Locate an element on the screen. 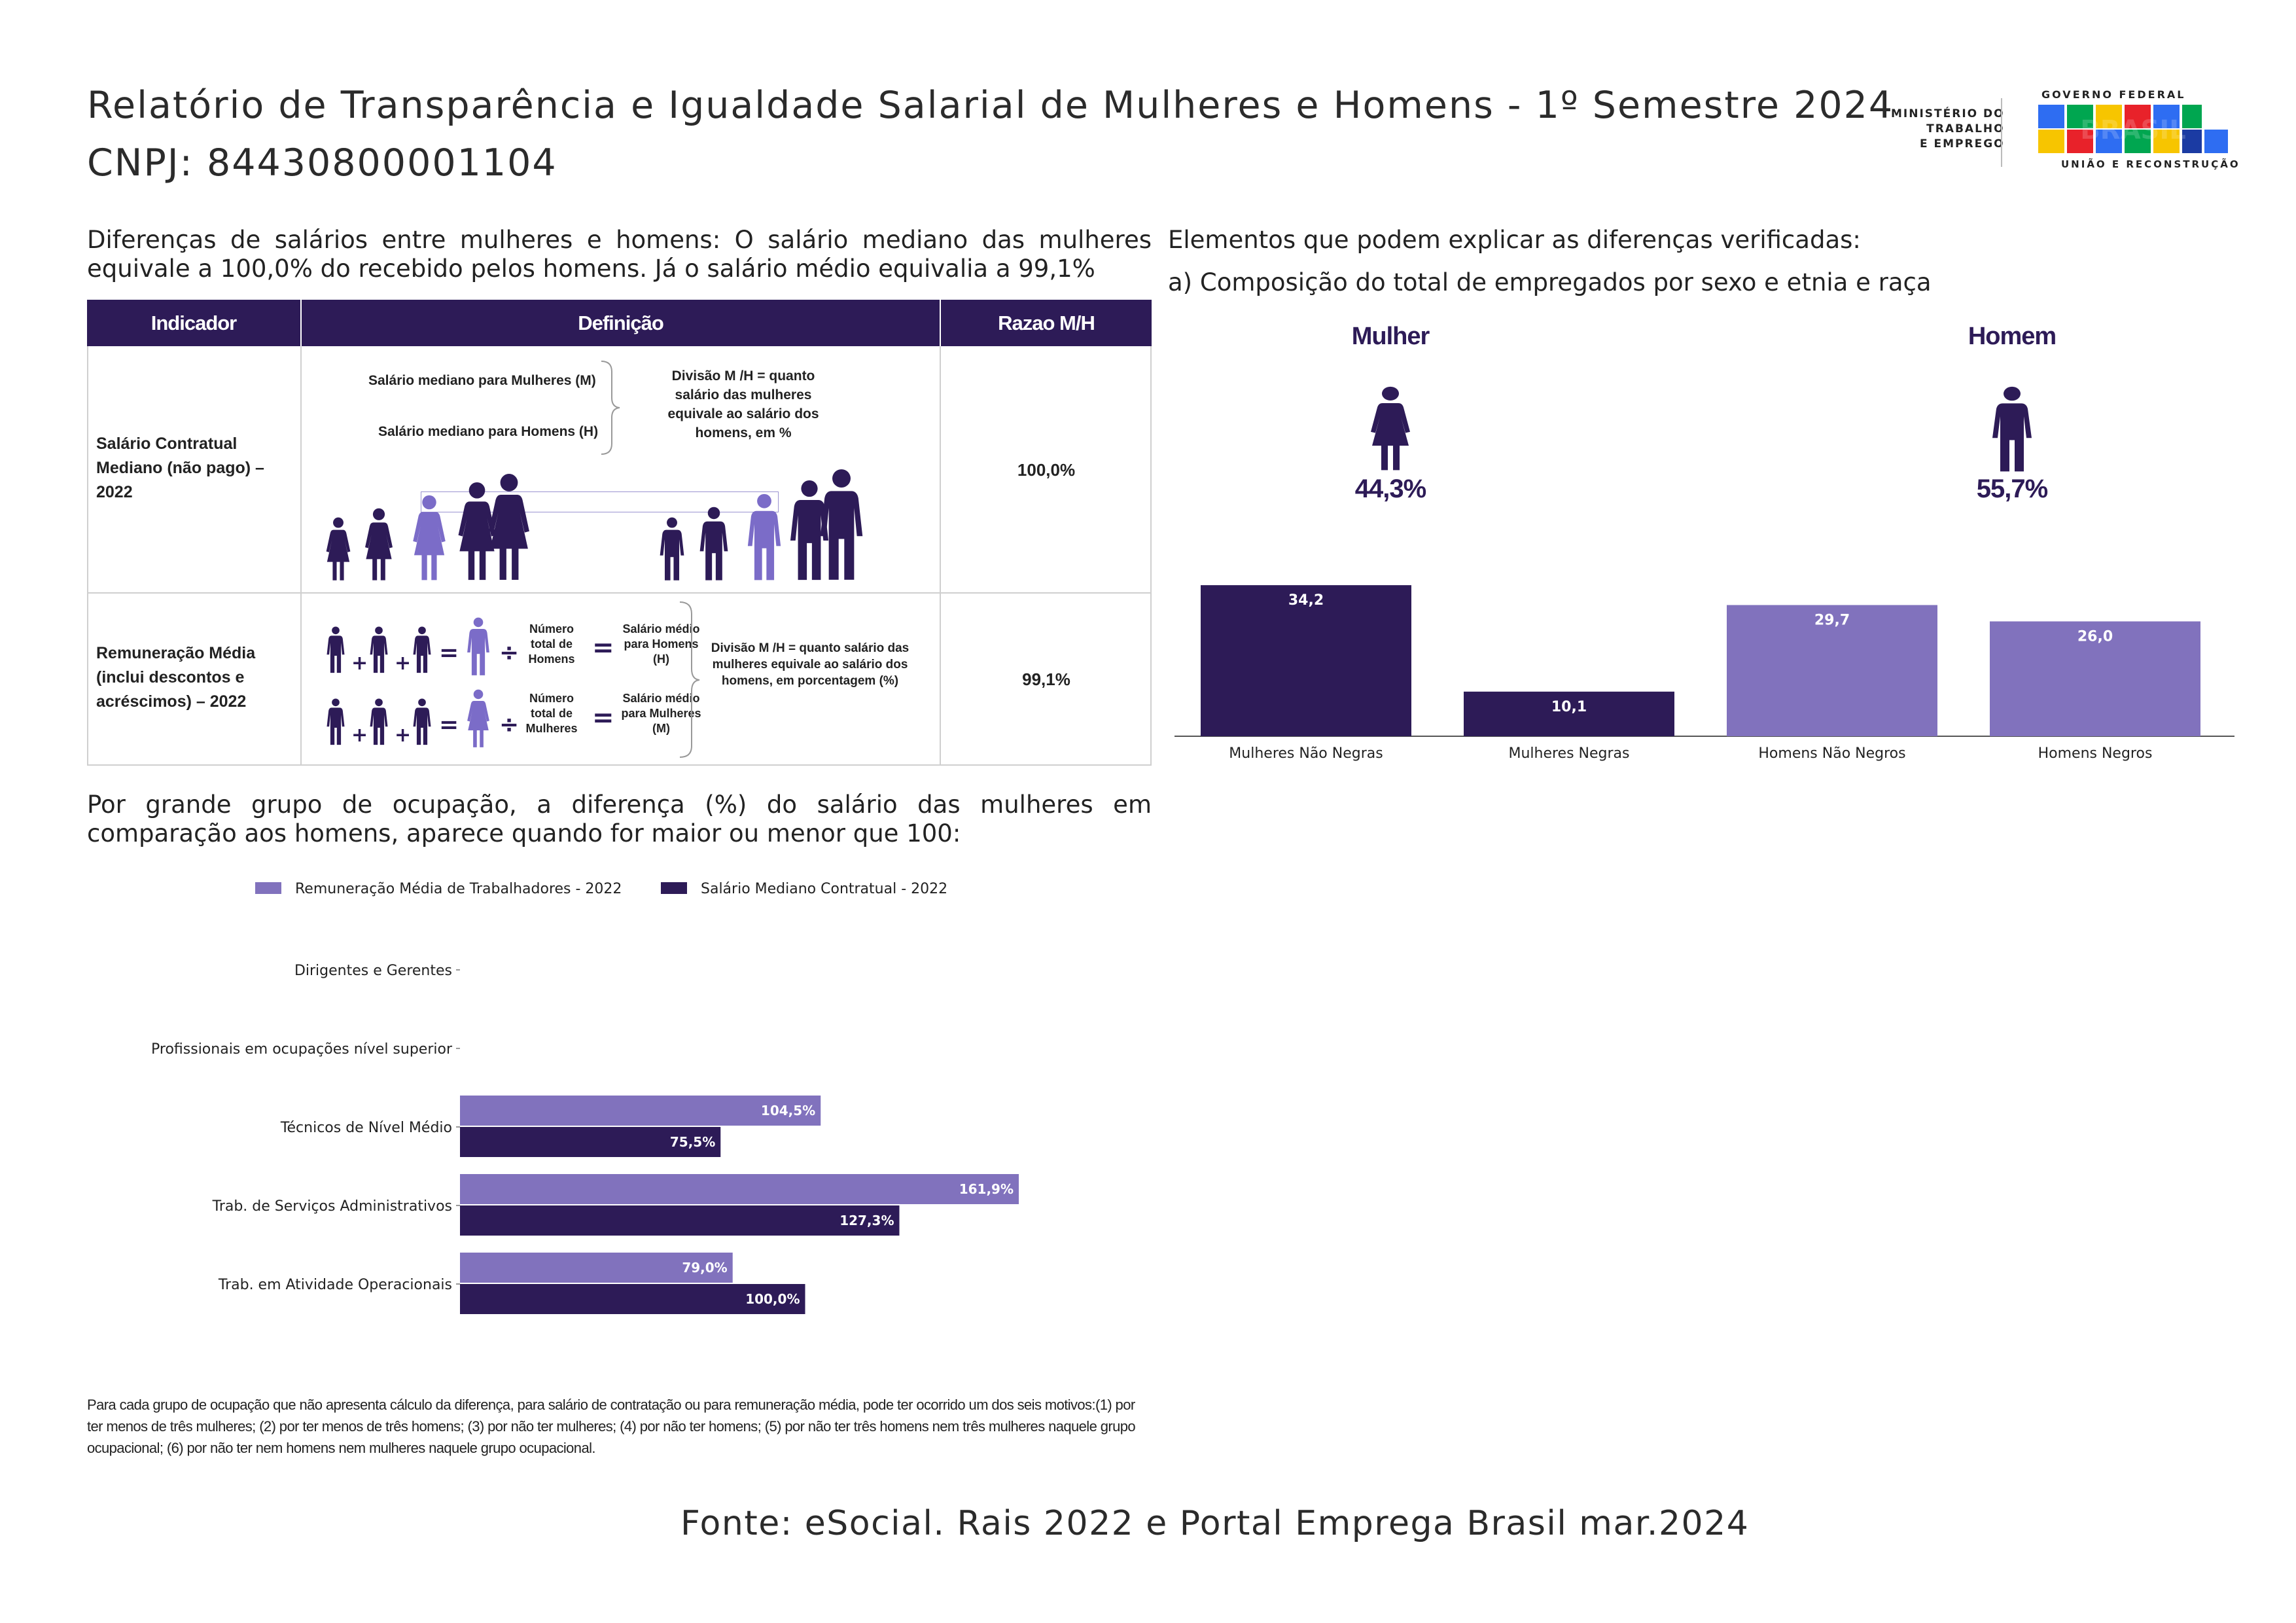  row2-medio-h: Salário médio para Homens (H) is located at coordinates (661, 644).